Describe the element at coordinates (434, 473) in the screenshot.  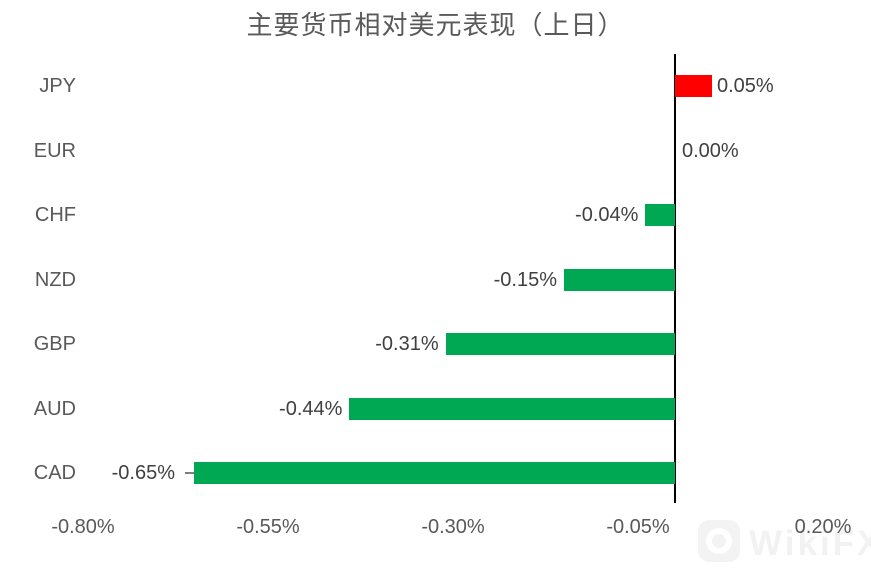
I see `bar-cad` at that location.